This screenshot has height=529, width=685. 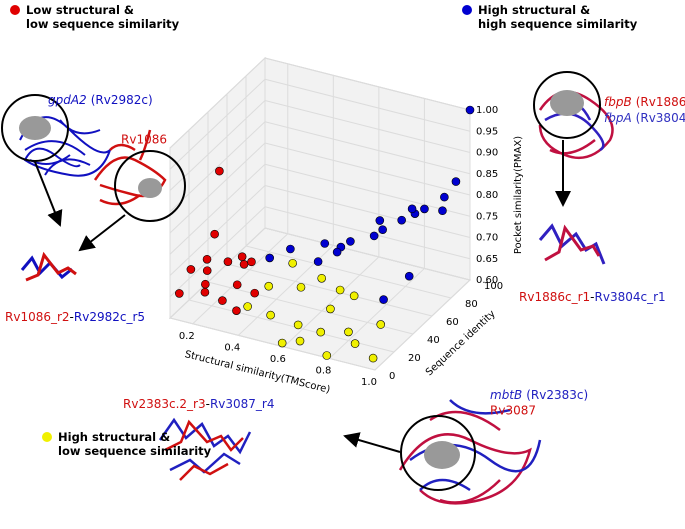 What do you see at coordinates (198, 404) in the screenshot?
I see `annotation: Rv2383c.2_r3-Rv3087_r4` at bounding box center [198, 404].